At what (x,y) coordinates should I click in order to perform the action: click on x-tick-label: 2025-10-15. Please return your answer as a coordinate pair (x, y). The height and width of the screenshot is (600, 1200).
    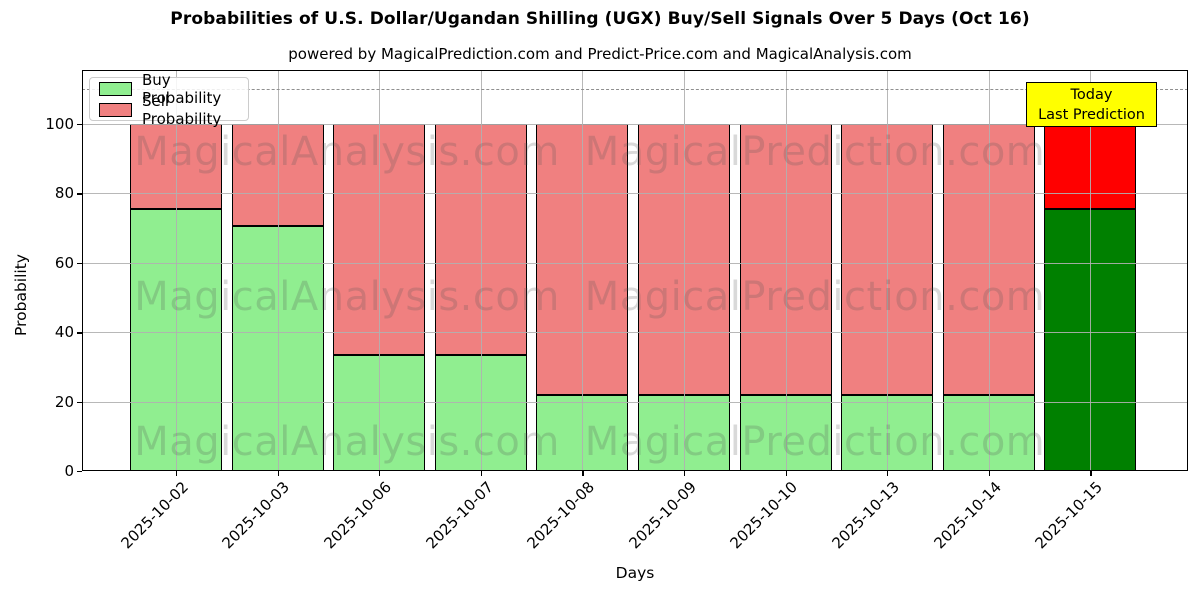
    Looking at the image, I should click on (1069, 515).